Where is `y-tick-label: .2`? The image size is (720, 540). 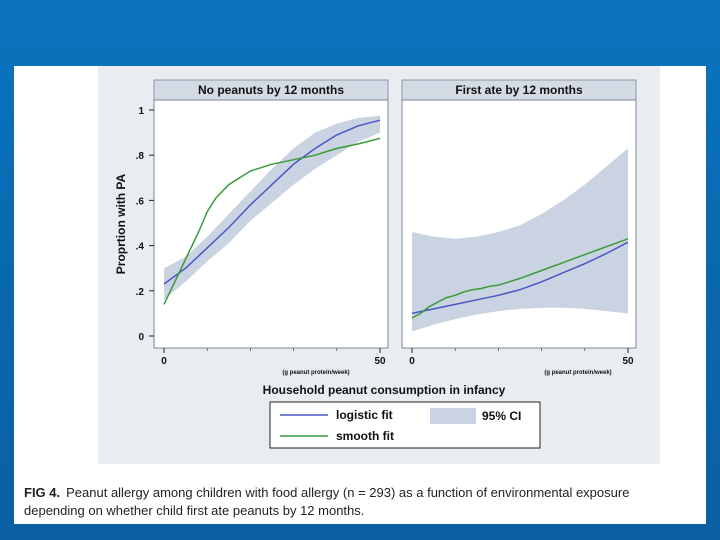
y-tick-label: .2 is located at coordinates (140, 292).